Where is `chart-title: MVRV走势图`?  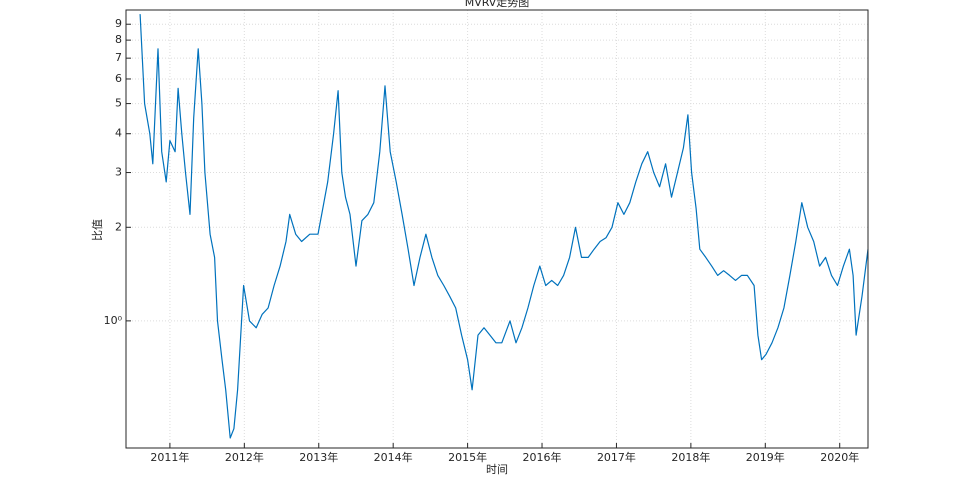 chart-title: MVRV走势图 is located at coordinates (497, 4).